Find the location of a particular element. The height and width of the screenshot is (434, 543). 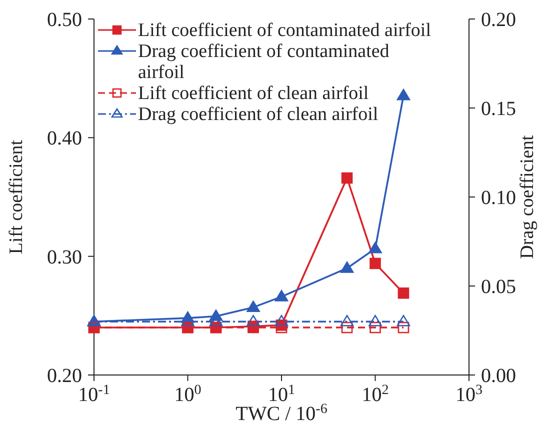

x-tick-label: 10$^{0}$ is located at coordinates (188, 394).